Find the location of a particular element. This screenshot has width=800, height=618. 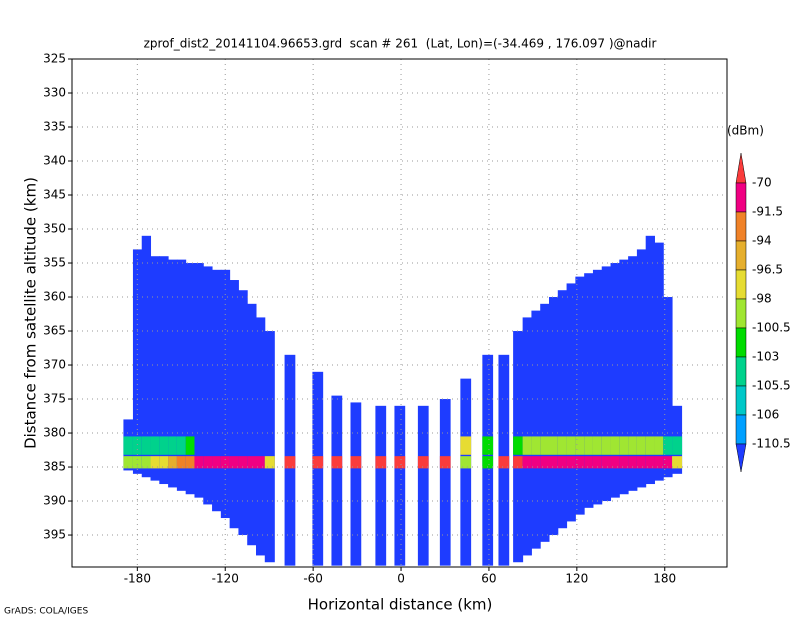

y-tick-label: 350 is located at coordinates (54, 229).